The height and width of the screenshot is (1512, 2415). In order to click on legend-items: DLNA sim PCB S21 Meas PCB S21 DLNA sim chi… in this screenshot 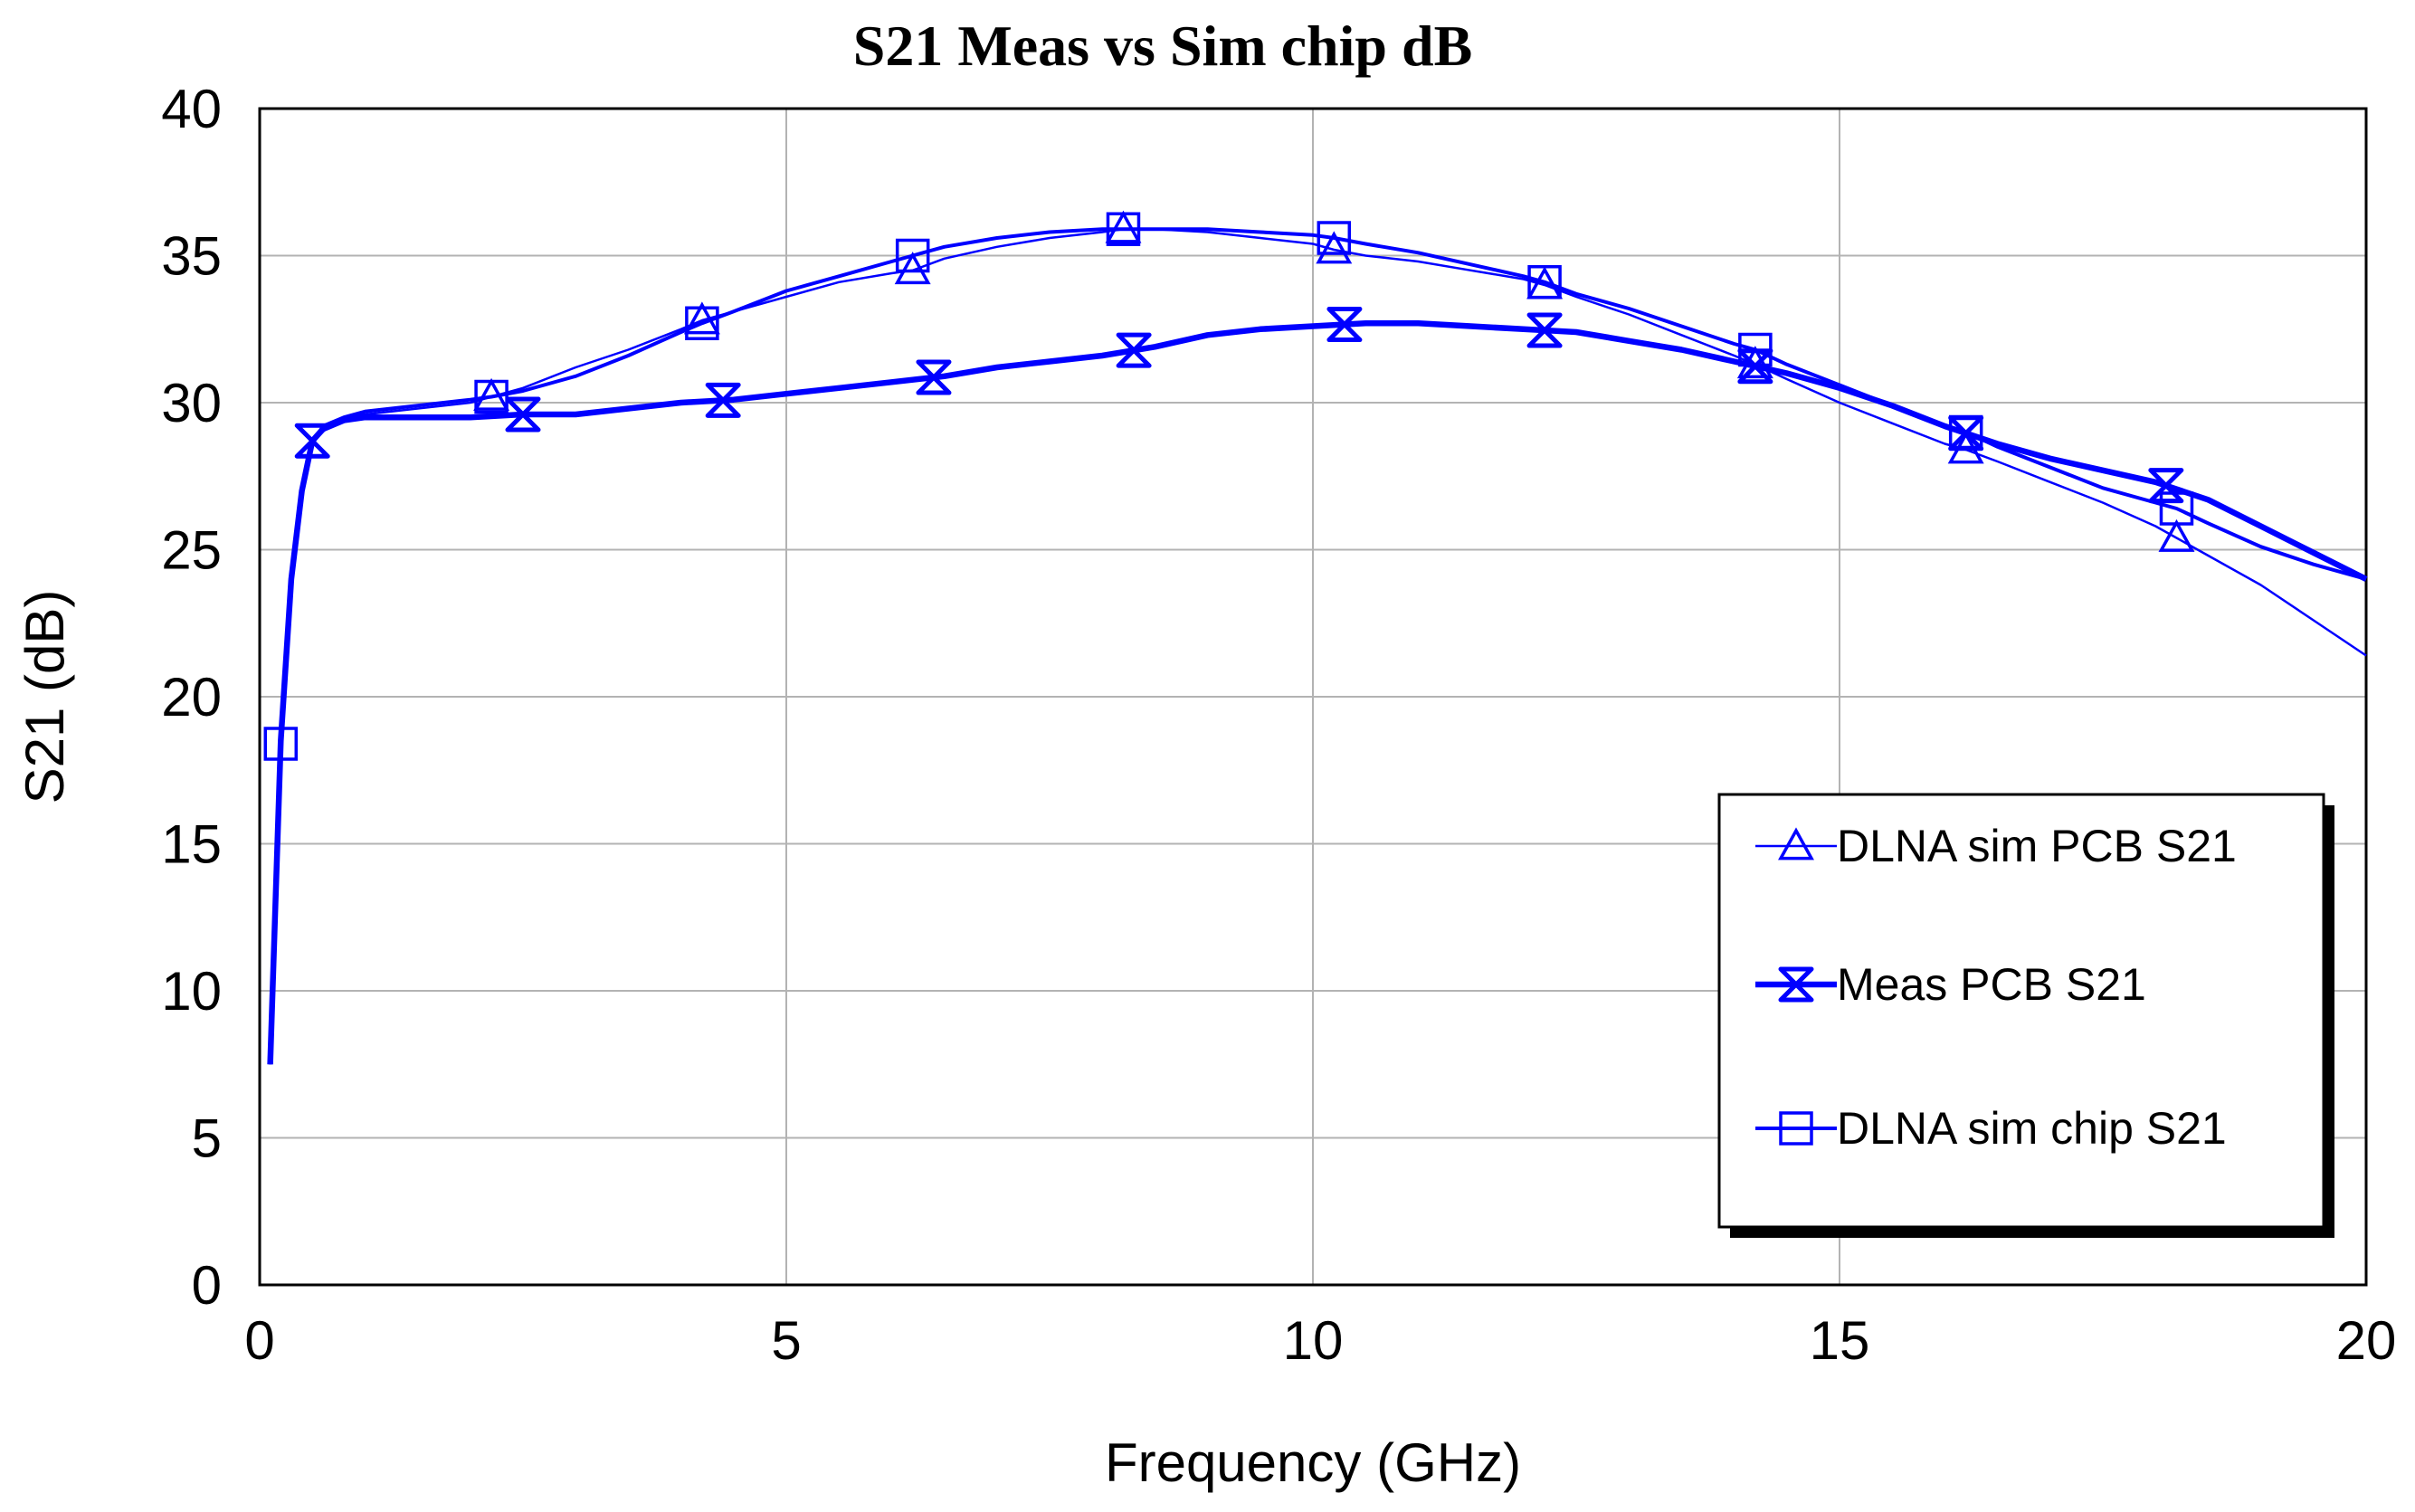, I will do `click(1996, 987)`.